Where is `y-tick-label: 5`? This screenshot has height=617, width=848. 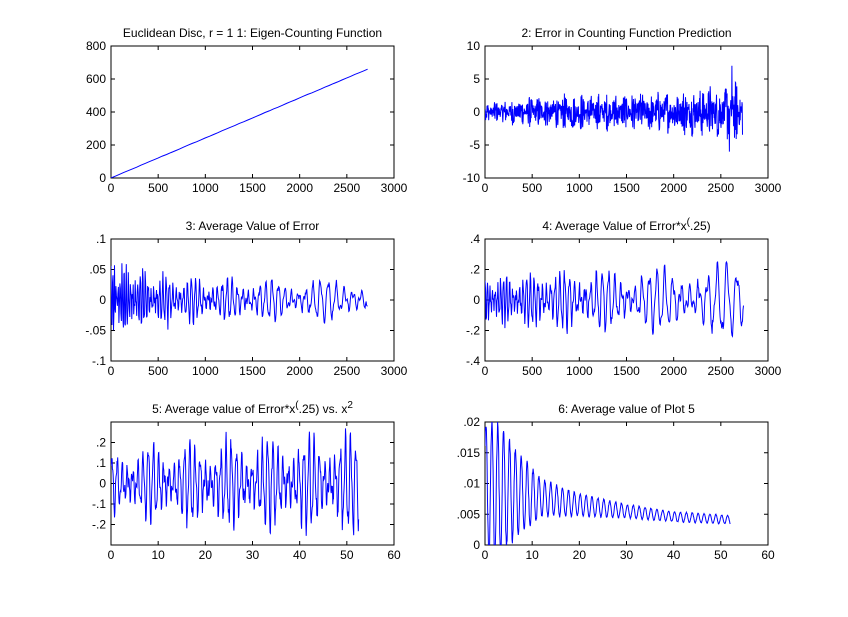
y-tick-label: 5 is located at coordinates (476, 79).